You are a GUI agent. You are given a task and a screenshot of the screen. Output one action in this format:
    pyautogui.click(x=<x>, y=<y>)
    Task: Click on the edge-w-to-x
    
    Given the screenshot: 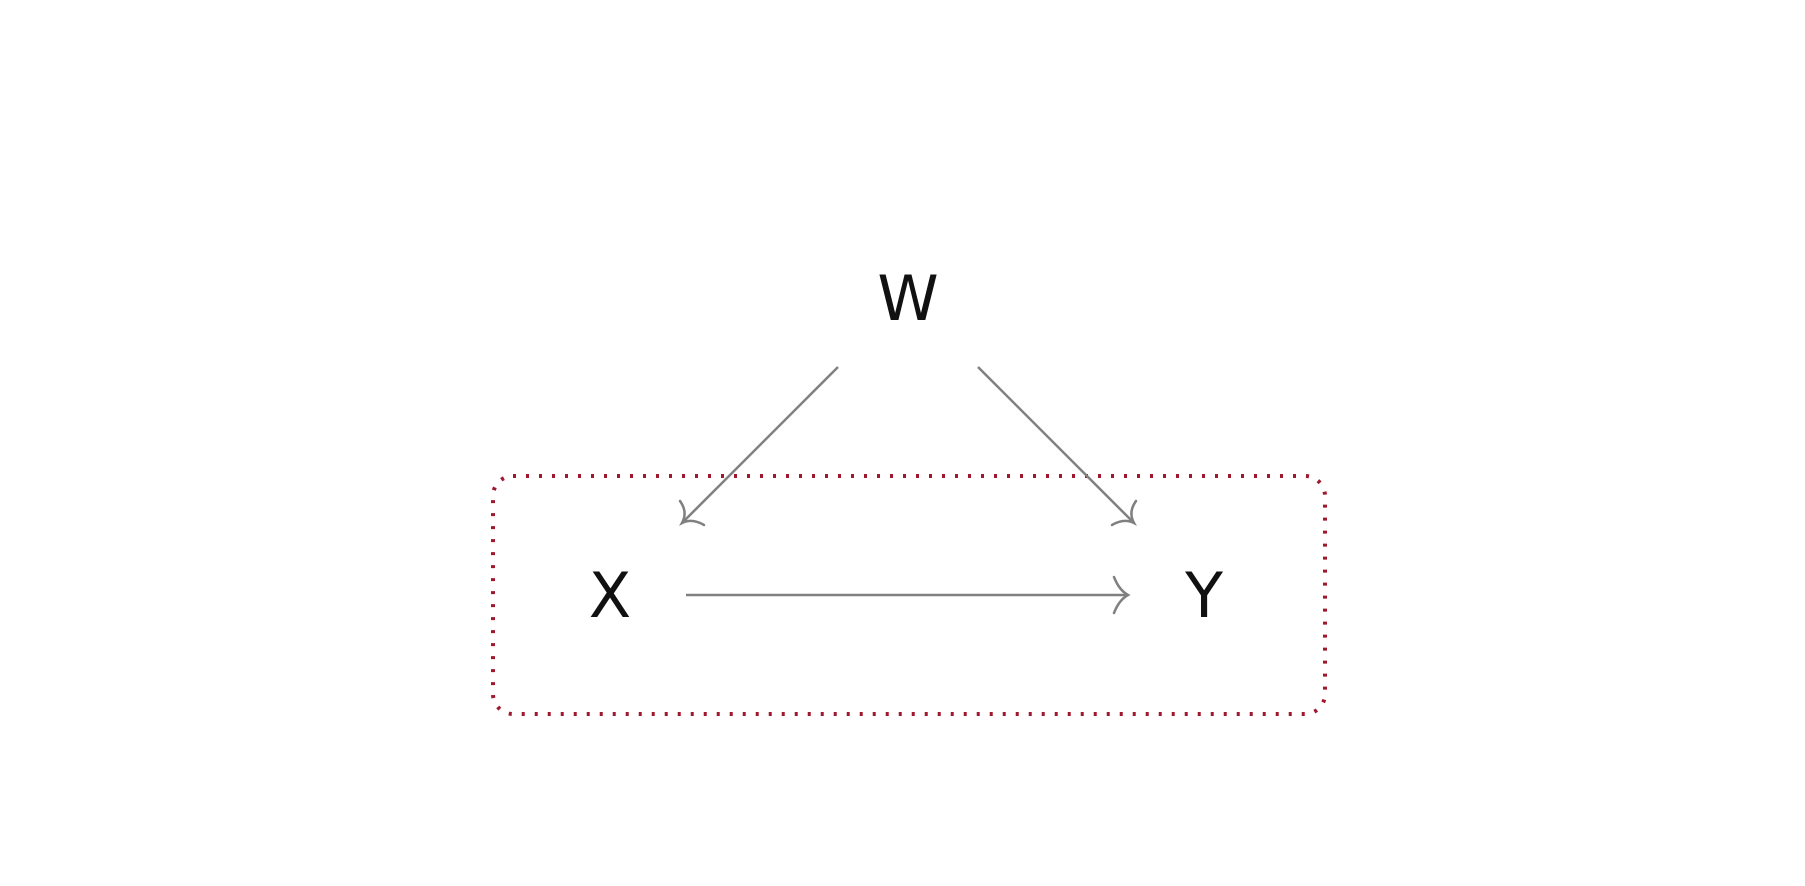 What is the action you would take?
    pyautogui.click(x=758, y=446)
    